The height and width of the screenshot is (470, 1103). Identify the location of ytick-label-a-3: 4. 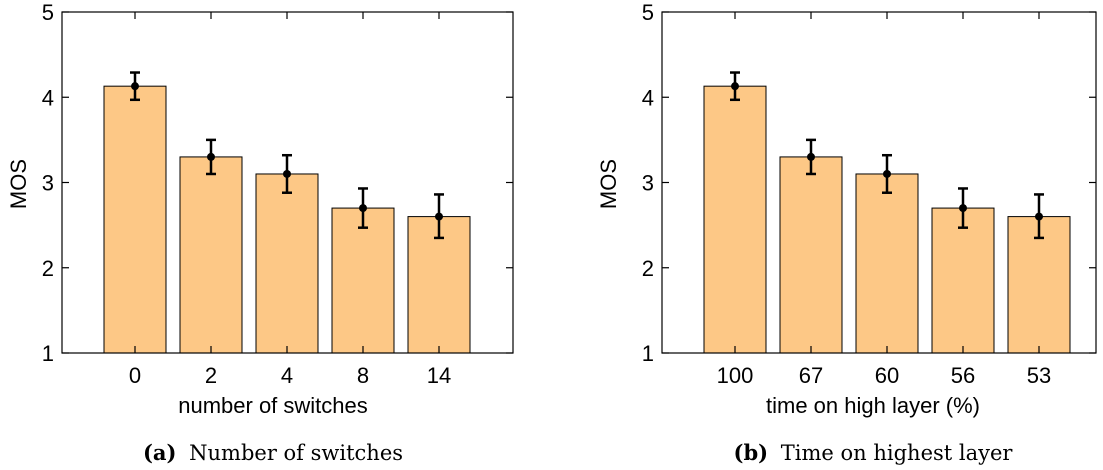
(48, 97).